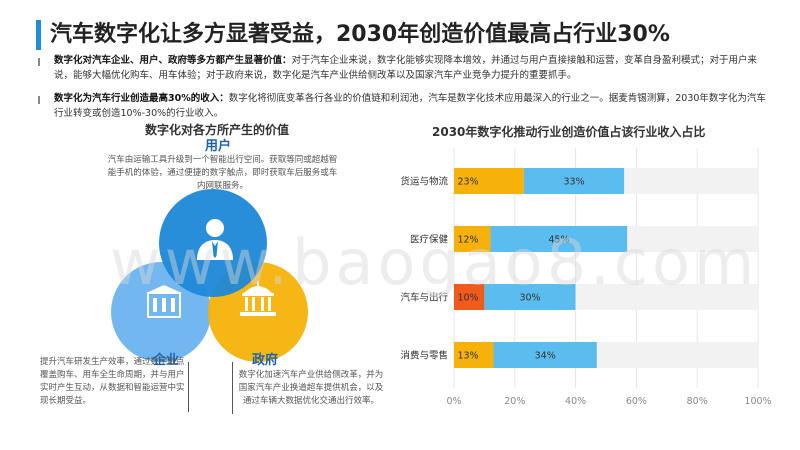 This screenshot has width=800, height=450. I want to click on title-accent-bar, so click(38, 35).